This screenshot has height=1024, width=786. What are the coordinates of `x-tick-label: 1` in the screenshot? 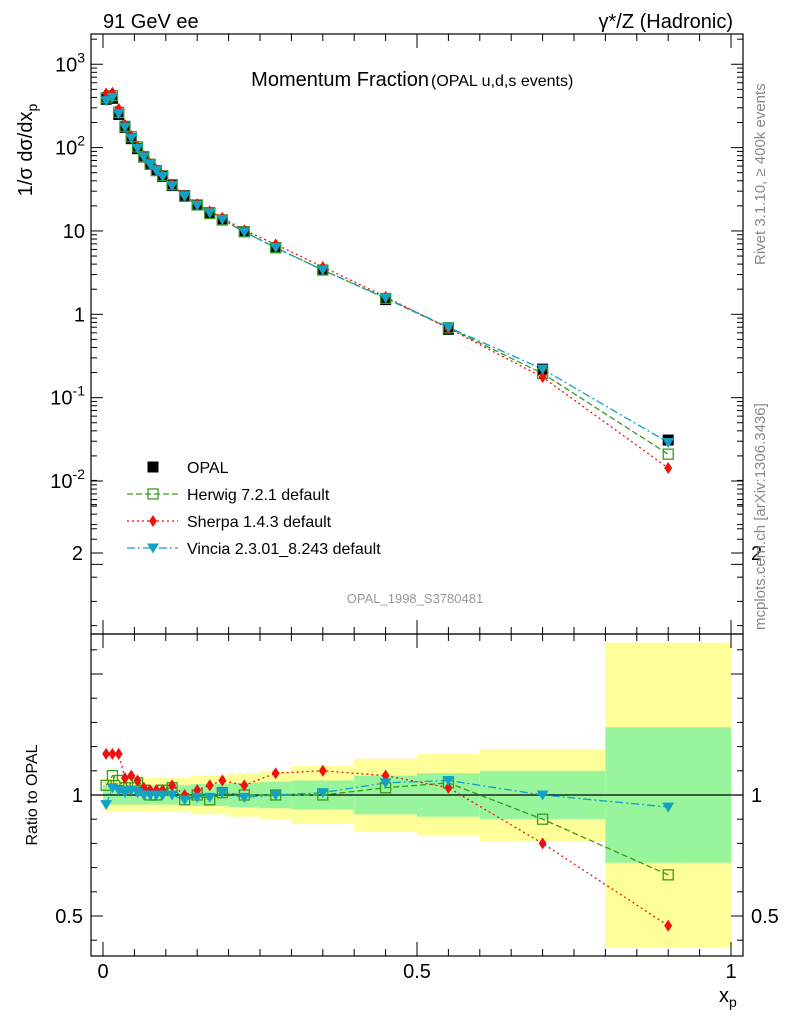 It's located at (730, 972).